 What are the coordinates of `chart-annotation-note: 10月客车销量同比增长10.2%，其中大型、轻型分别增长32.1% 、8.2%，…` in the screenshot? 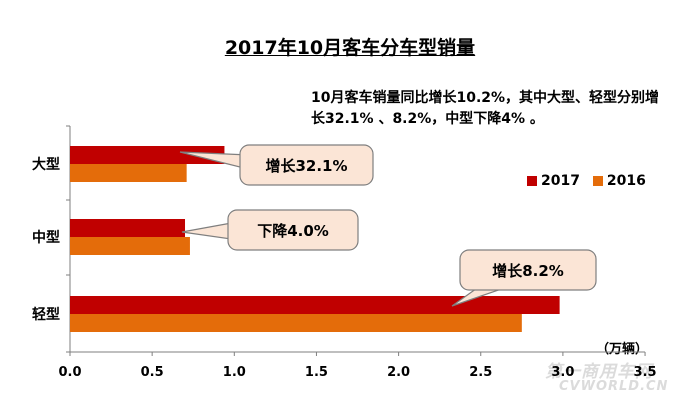 It's located at (485, 108).